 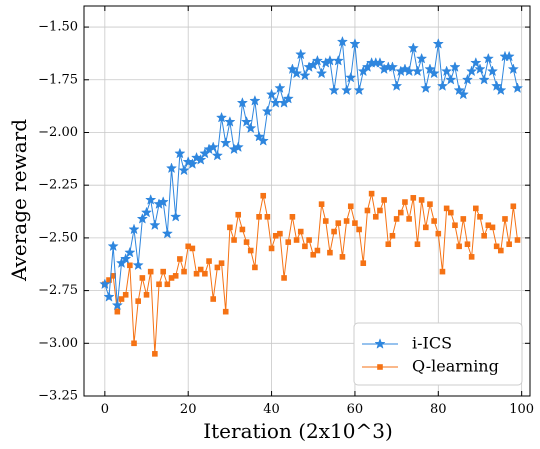 I want to click on x-tick-label: 80, so click(x=438, y=409).